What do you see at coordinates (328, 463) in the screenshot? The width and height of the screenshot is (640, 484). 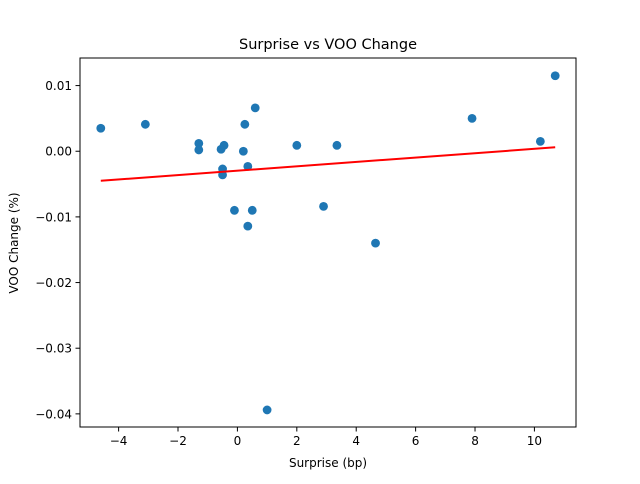 I see `x-axis-label: Surprise (bp)` at bounding box center [328, 463].